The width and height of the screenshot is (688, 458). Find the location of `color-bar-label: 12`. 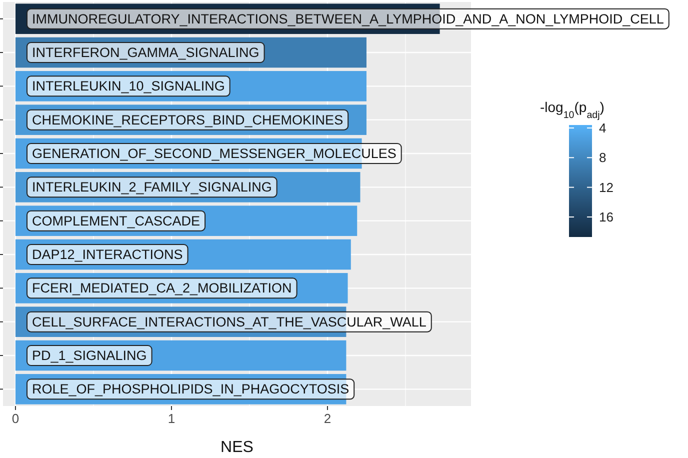

color-bar-label: 12 is located at coordinates (606, 187).